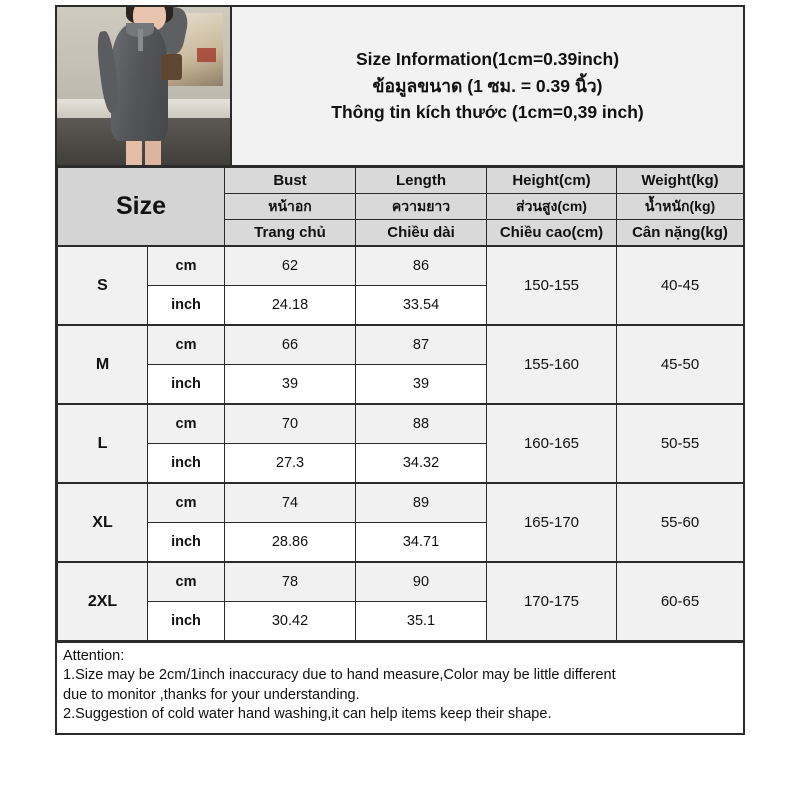  Describe the element at coordinates (171, 67) in the screenshot. I see `photo-handbag` at that location.